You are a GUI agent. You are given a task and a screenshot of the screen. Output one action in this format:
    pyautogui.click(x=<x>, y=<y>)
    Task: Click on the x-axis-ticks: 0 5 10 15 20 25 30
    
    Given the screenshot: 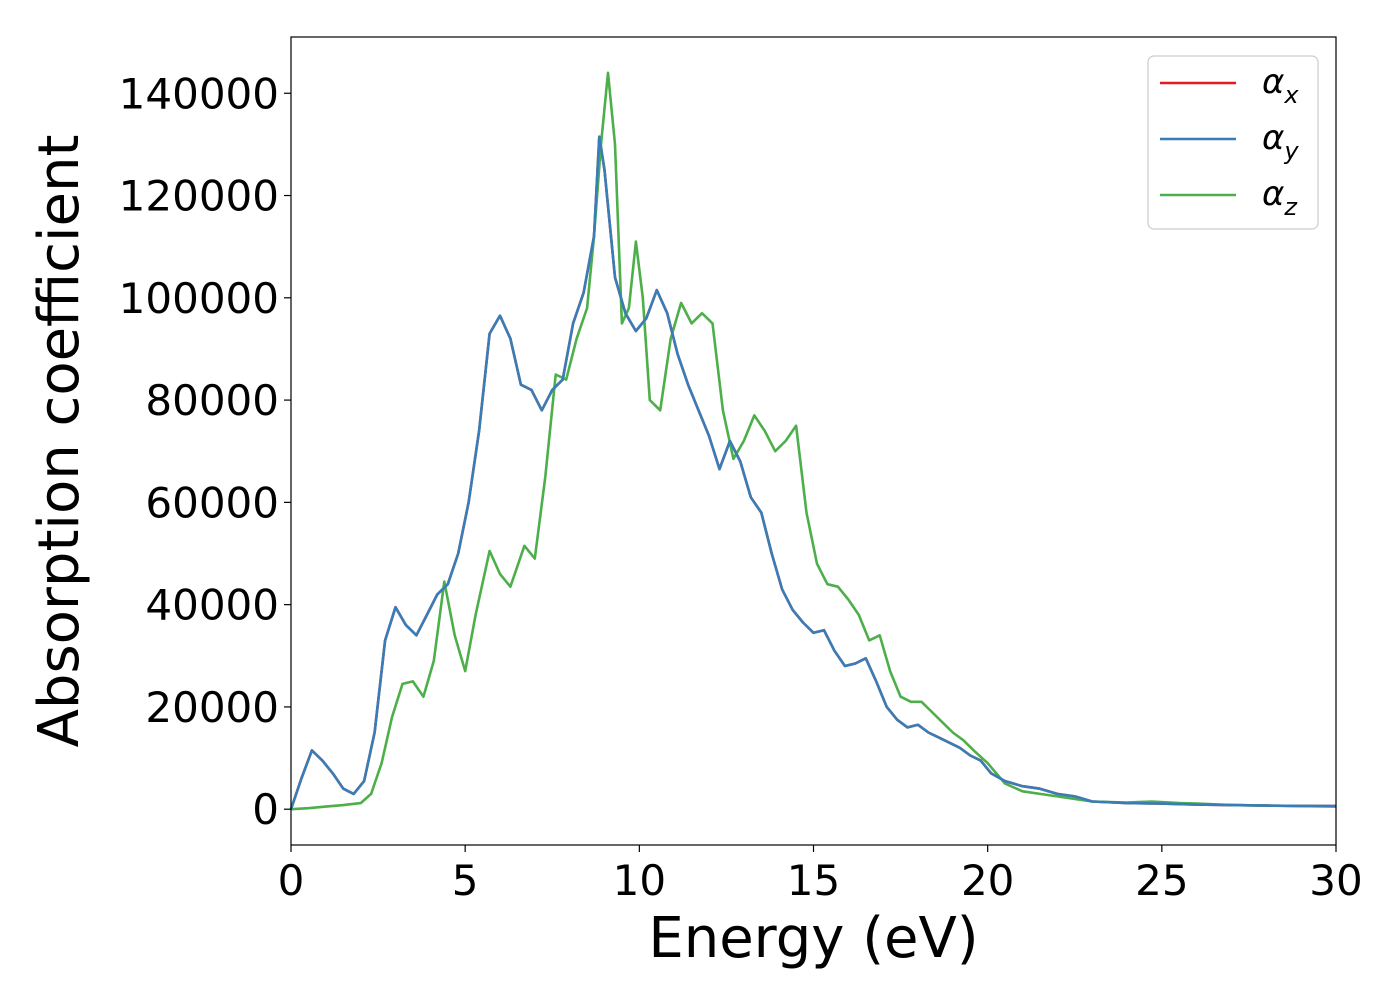 What is the action you would take?
    pyautogui.click(x=820, y=875)
    